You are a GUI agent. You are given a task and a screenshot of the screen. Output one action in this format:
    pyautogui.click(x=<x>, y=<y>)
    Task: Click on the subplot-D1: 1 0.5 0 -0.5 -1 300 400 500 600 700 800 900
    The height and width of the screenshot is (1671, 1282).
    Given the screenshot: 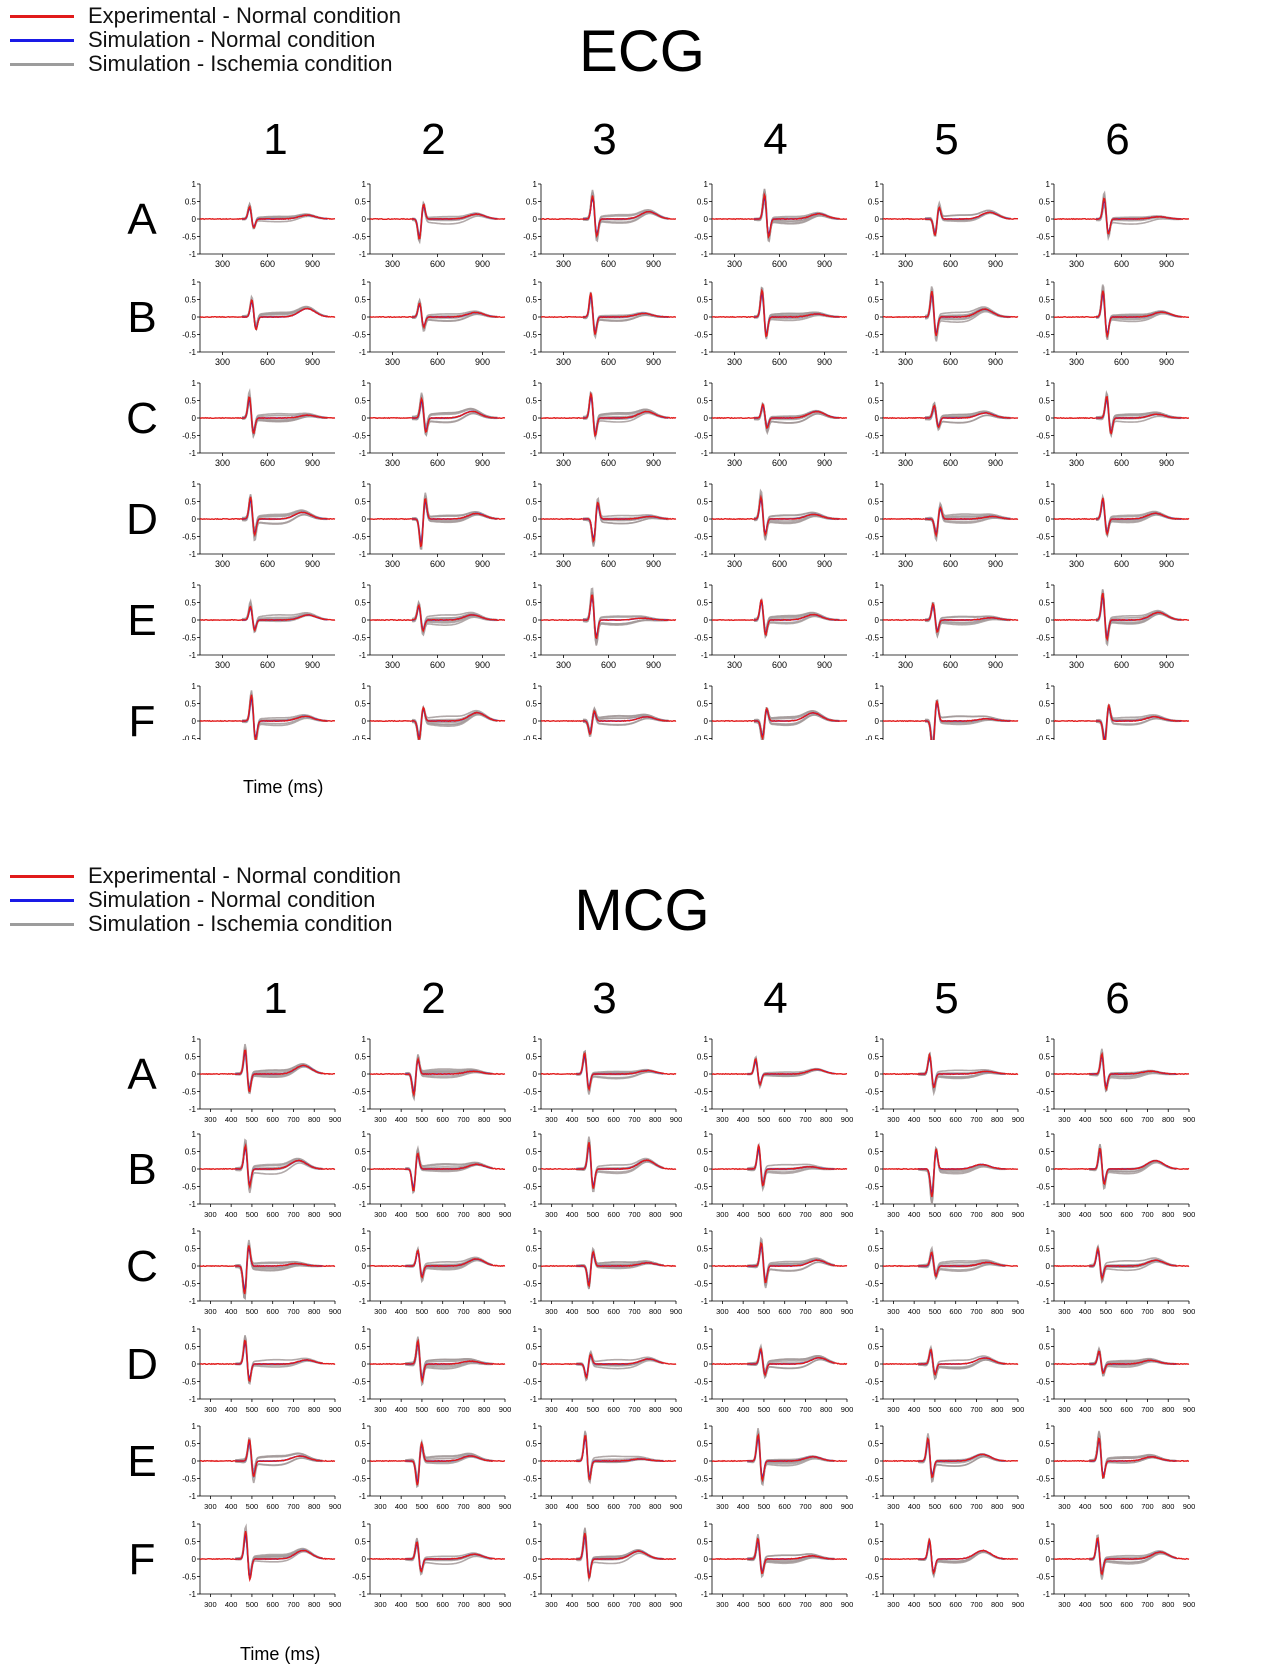 What is the action you would take?
    pyautogui.click(x=261, y=1369)
    